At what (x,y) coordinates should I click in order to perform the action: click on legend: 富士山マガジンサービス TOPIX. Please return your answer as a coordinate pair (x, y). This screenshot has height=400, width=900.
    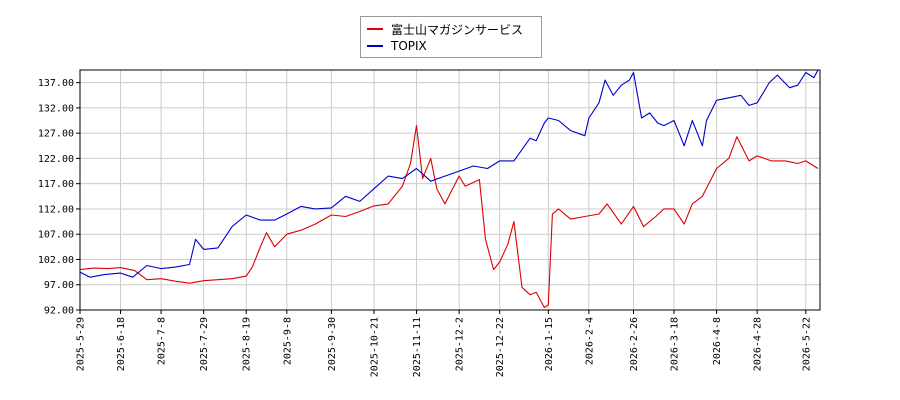
    Looking at the image, I should click on (451, 37).